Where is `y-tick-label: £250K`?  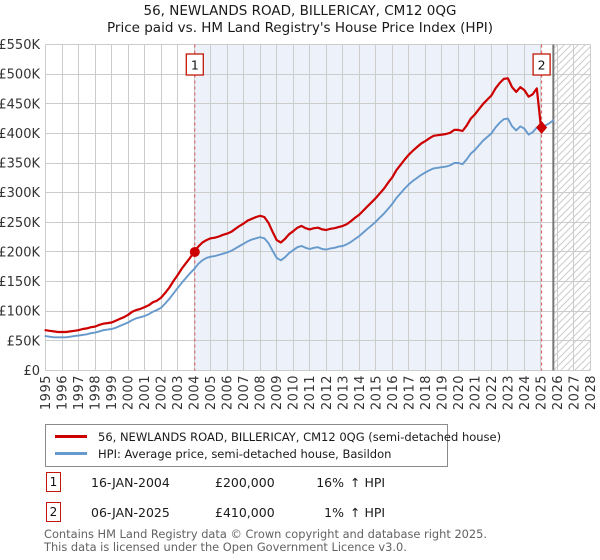 y-tick-label: £250K is located at coordinates (20, 223).